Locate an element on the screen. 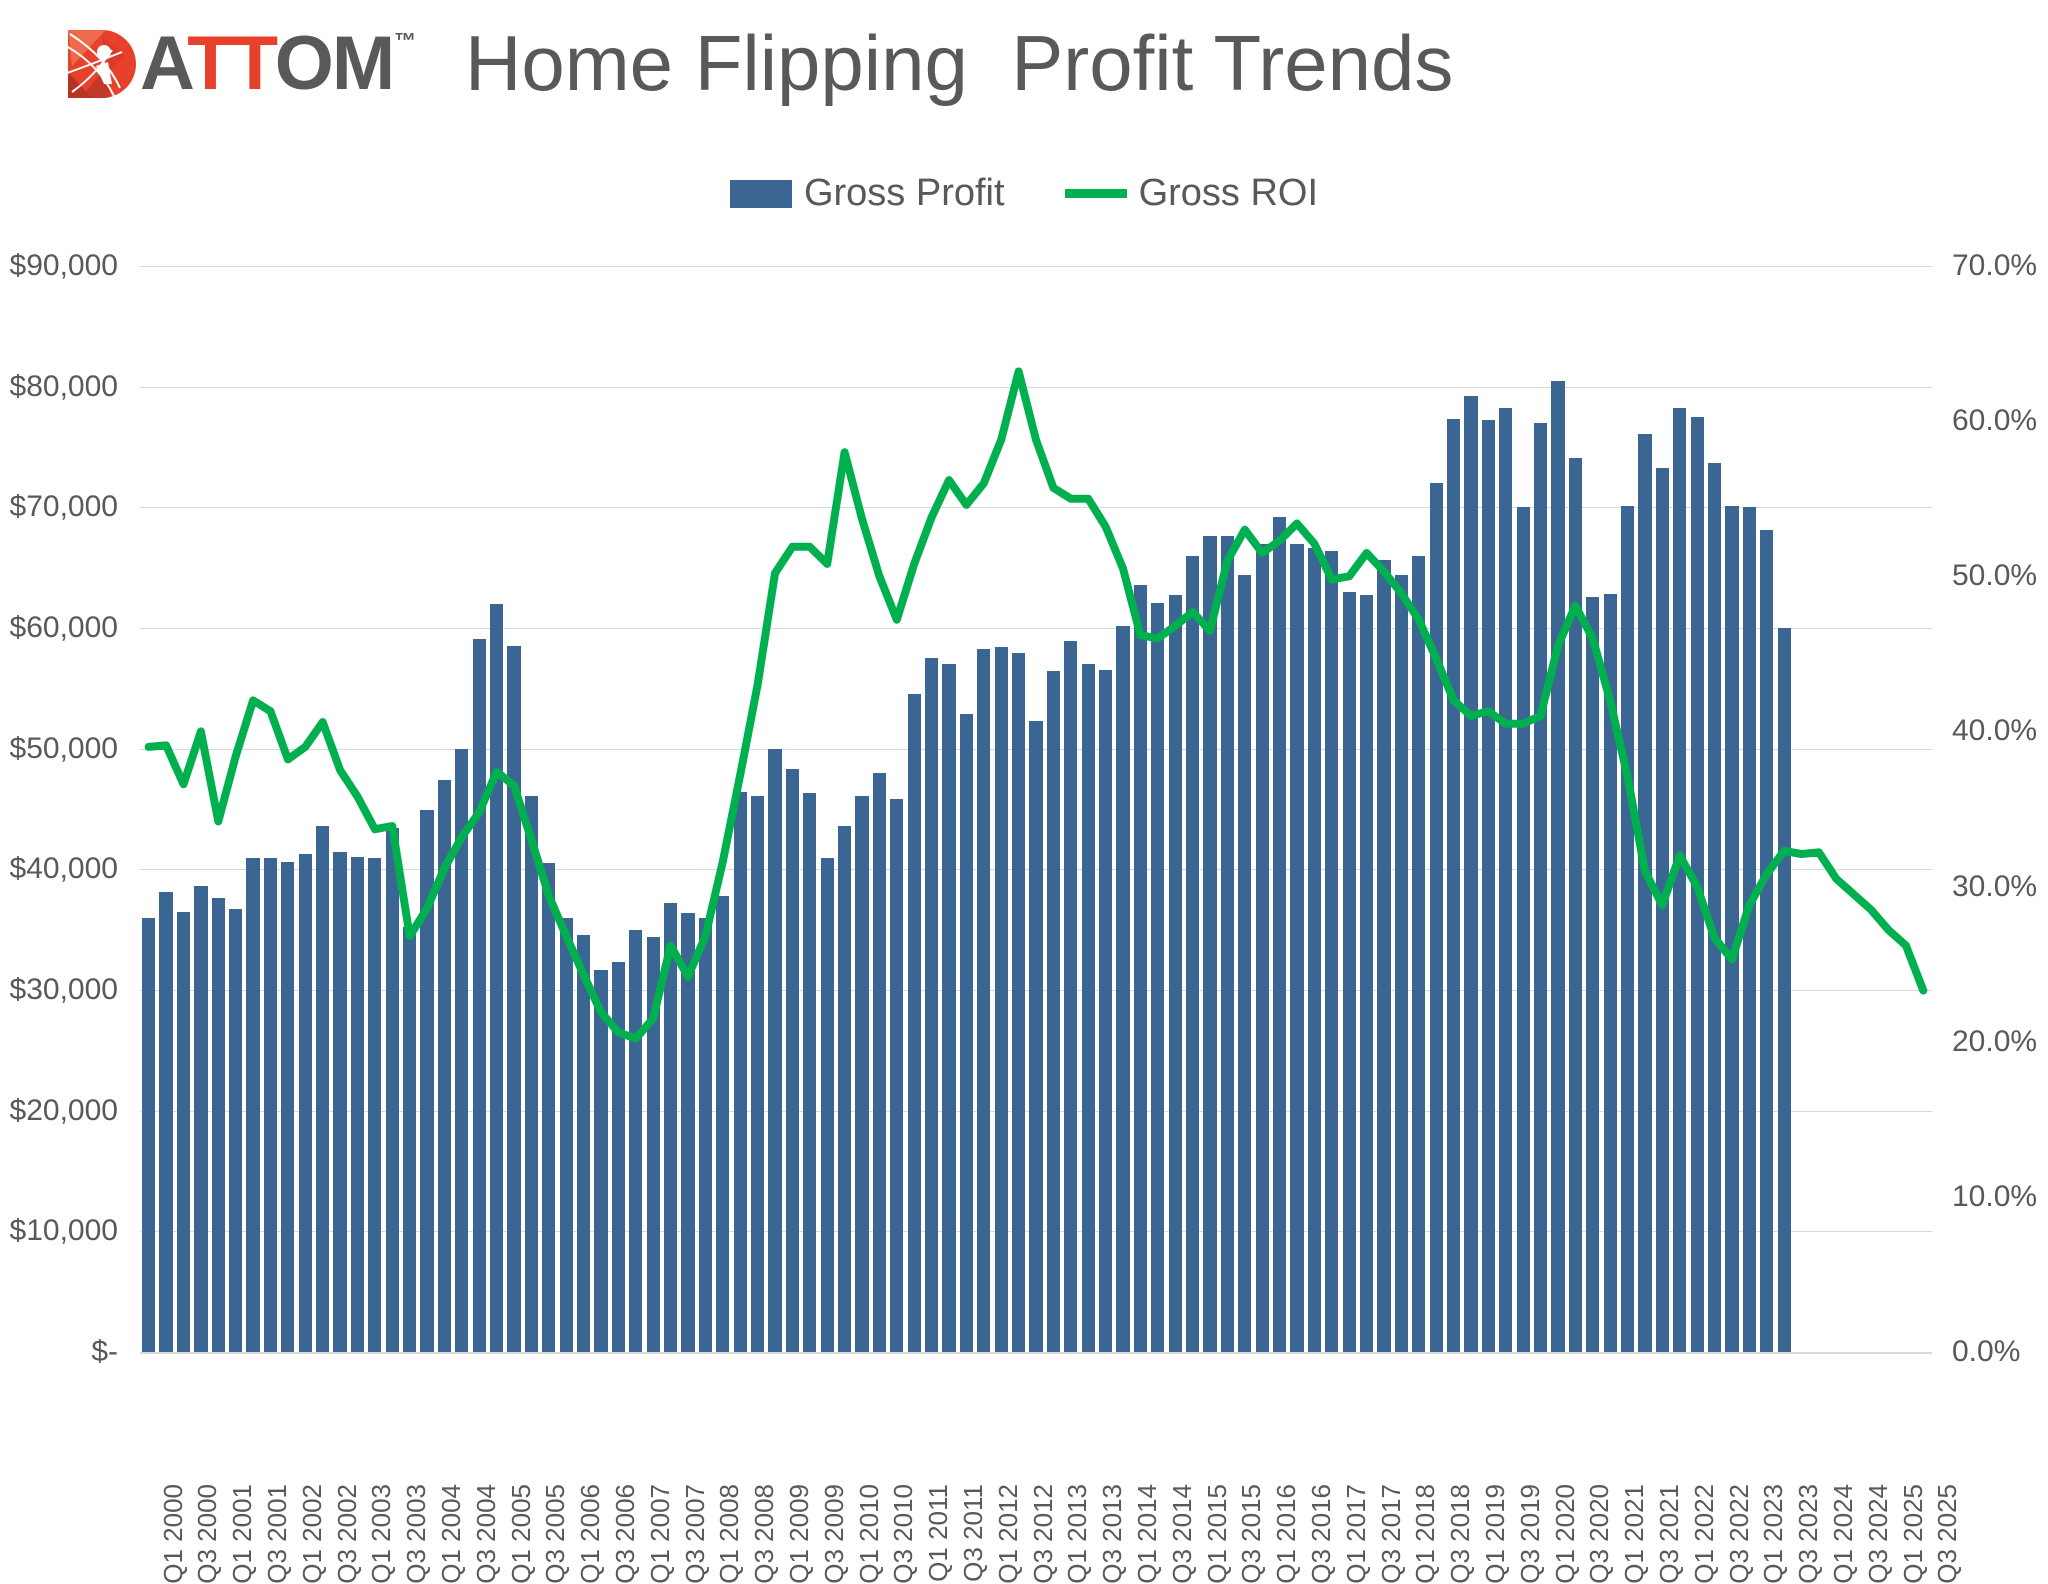 The width and height of the screenshot is (2048, 1584). x-axis-tick: Q3 2000 is located at coordinates (207, 1534).